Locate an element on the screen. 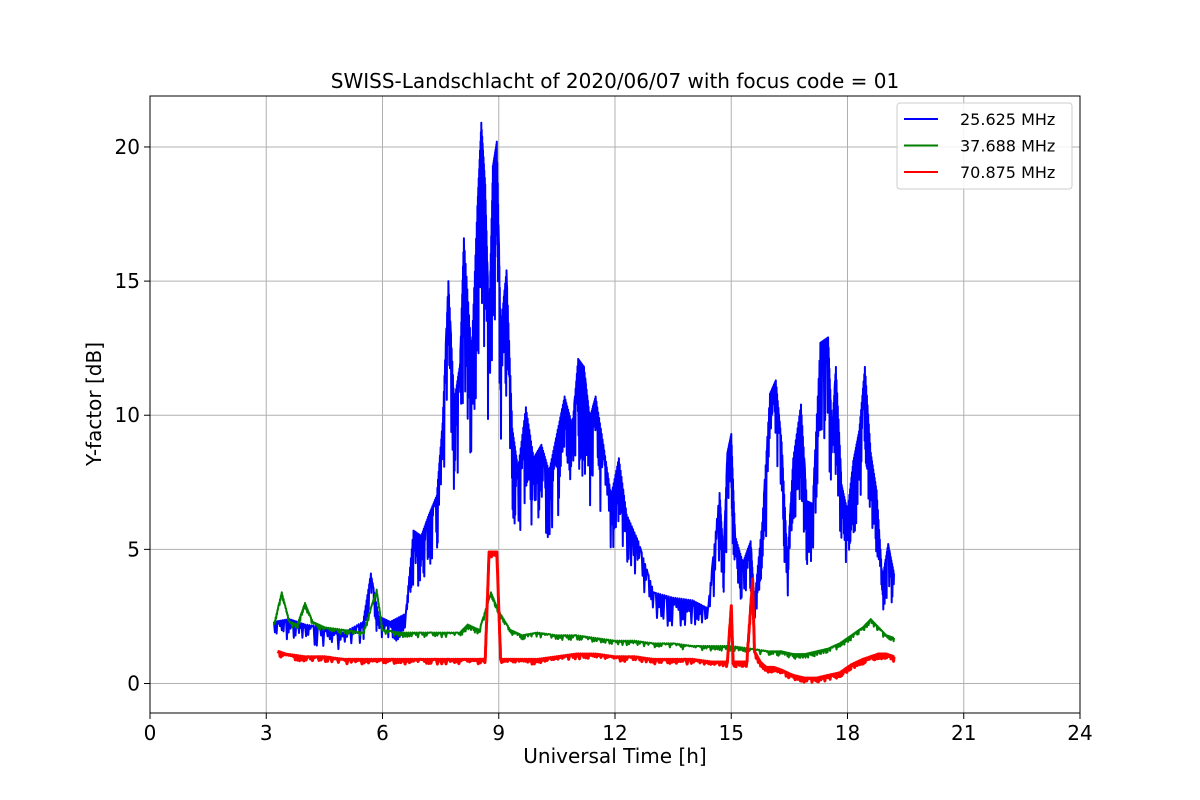 The width and height of the screenshot is (1200, 800). legend-label: 70.875 MHz is located at coordinates (1007, 172).